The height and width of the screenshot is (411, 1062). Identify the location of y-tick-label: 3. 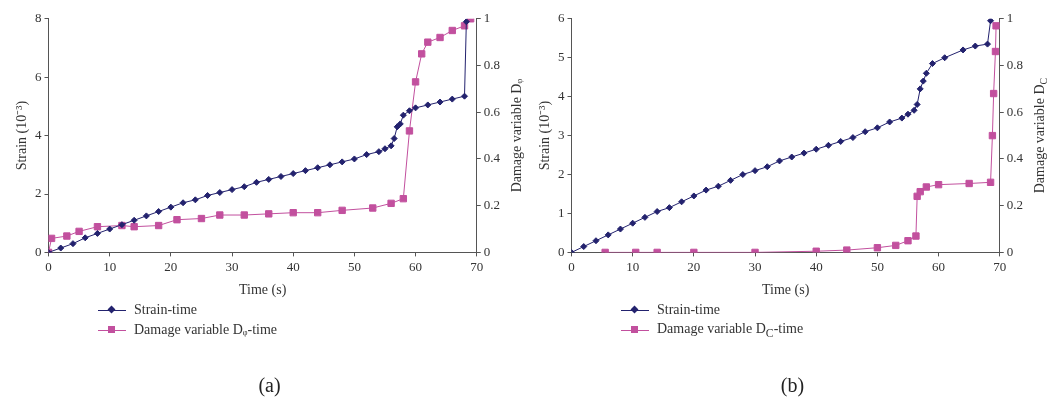
(561, 135).